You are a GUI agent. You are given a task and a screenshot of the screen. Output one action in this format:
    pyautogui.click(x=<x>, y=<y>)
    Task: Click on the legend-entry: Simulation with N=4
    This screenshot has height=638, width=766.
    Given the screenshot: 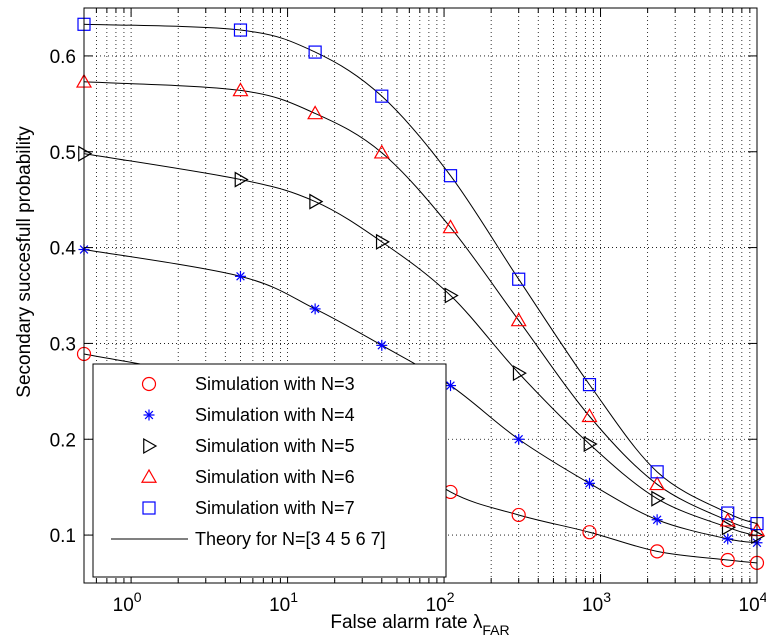 What is the action you would take?
    pyautogui.click(x=249, y=415)
    